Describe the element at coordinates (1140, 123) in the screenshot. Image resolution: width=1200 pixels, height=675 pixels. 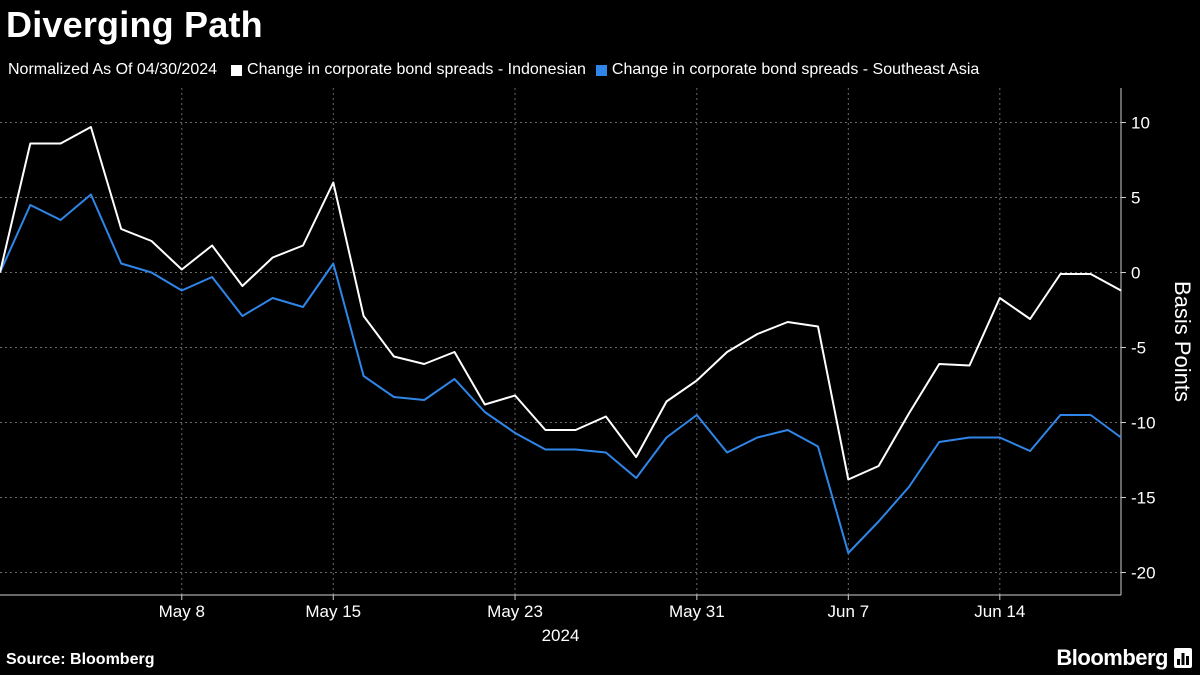
I see `y-tick-label: 10` at that location.